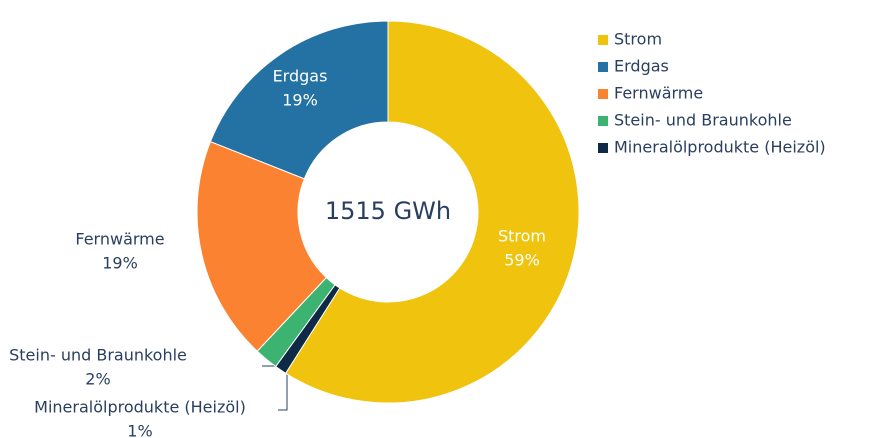  Describe the element at coordinates (641, 66) in the screenshot. I see `legend-label: Erdgas` at that location.